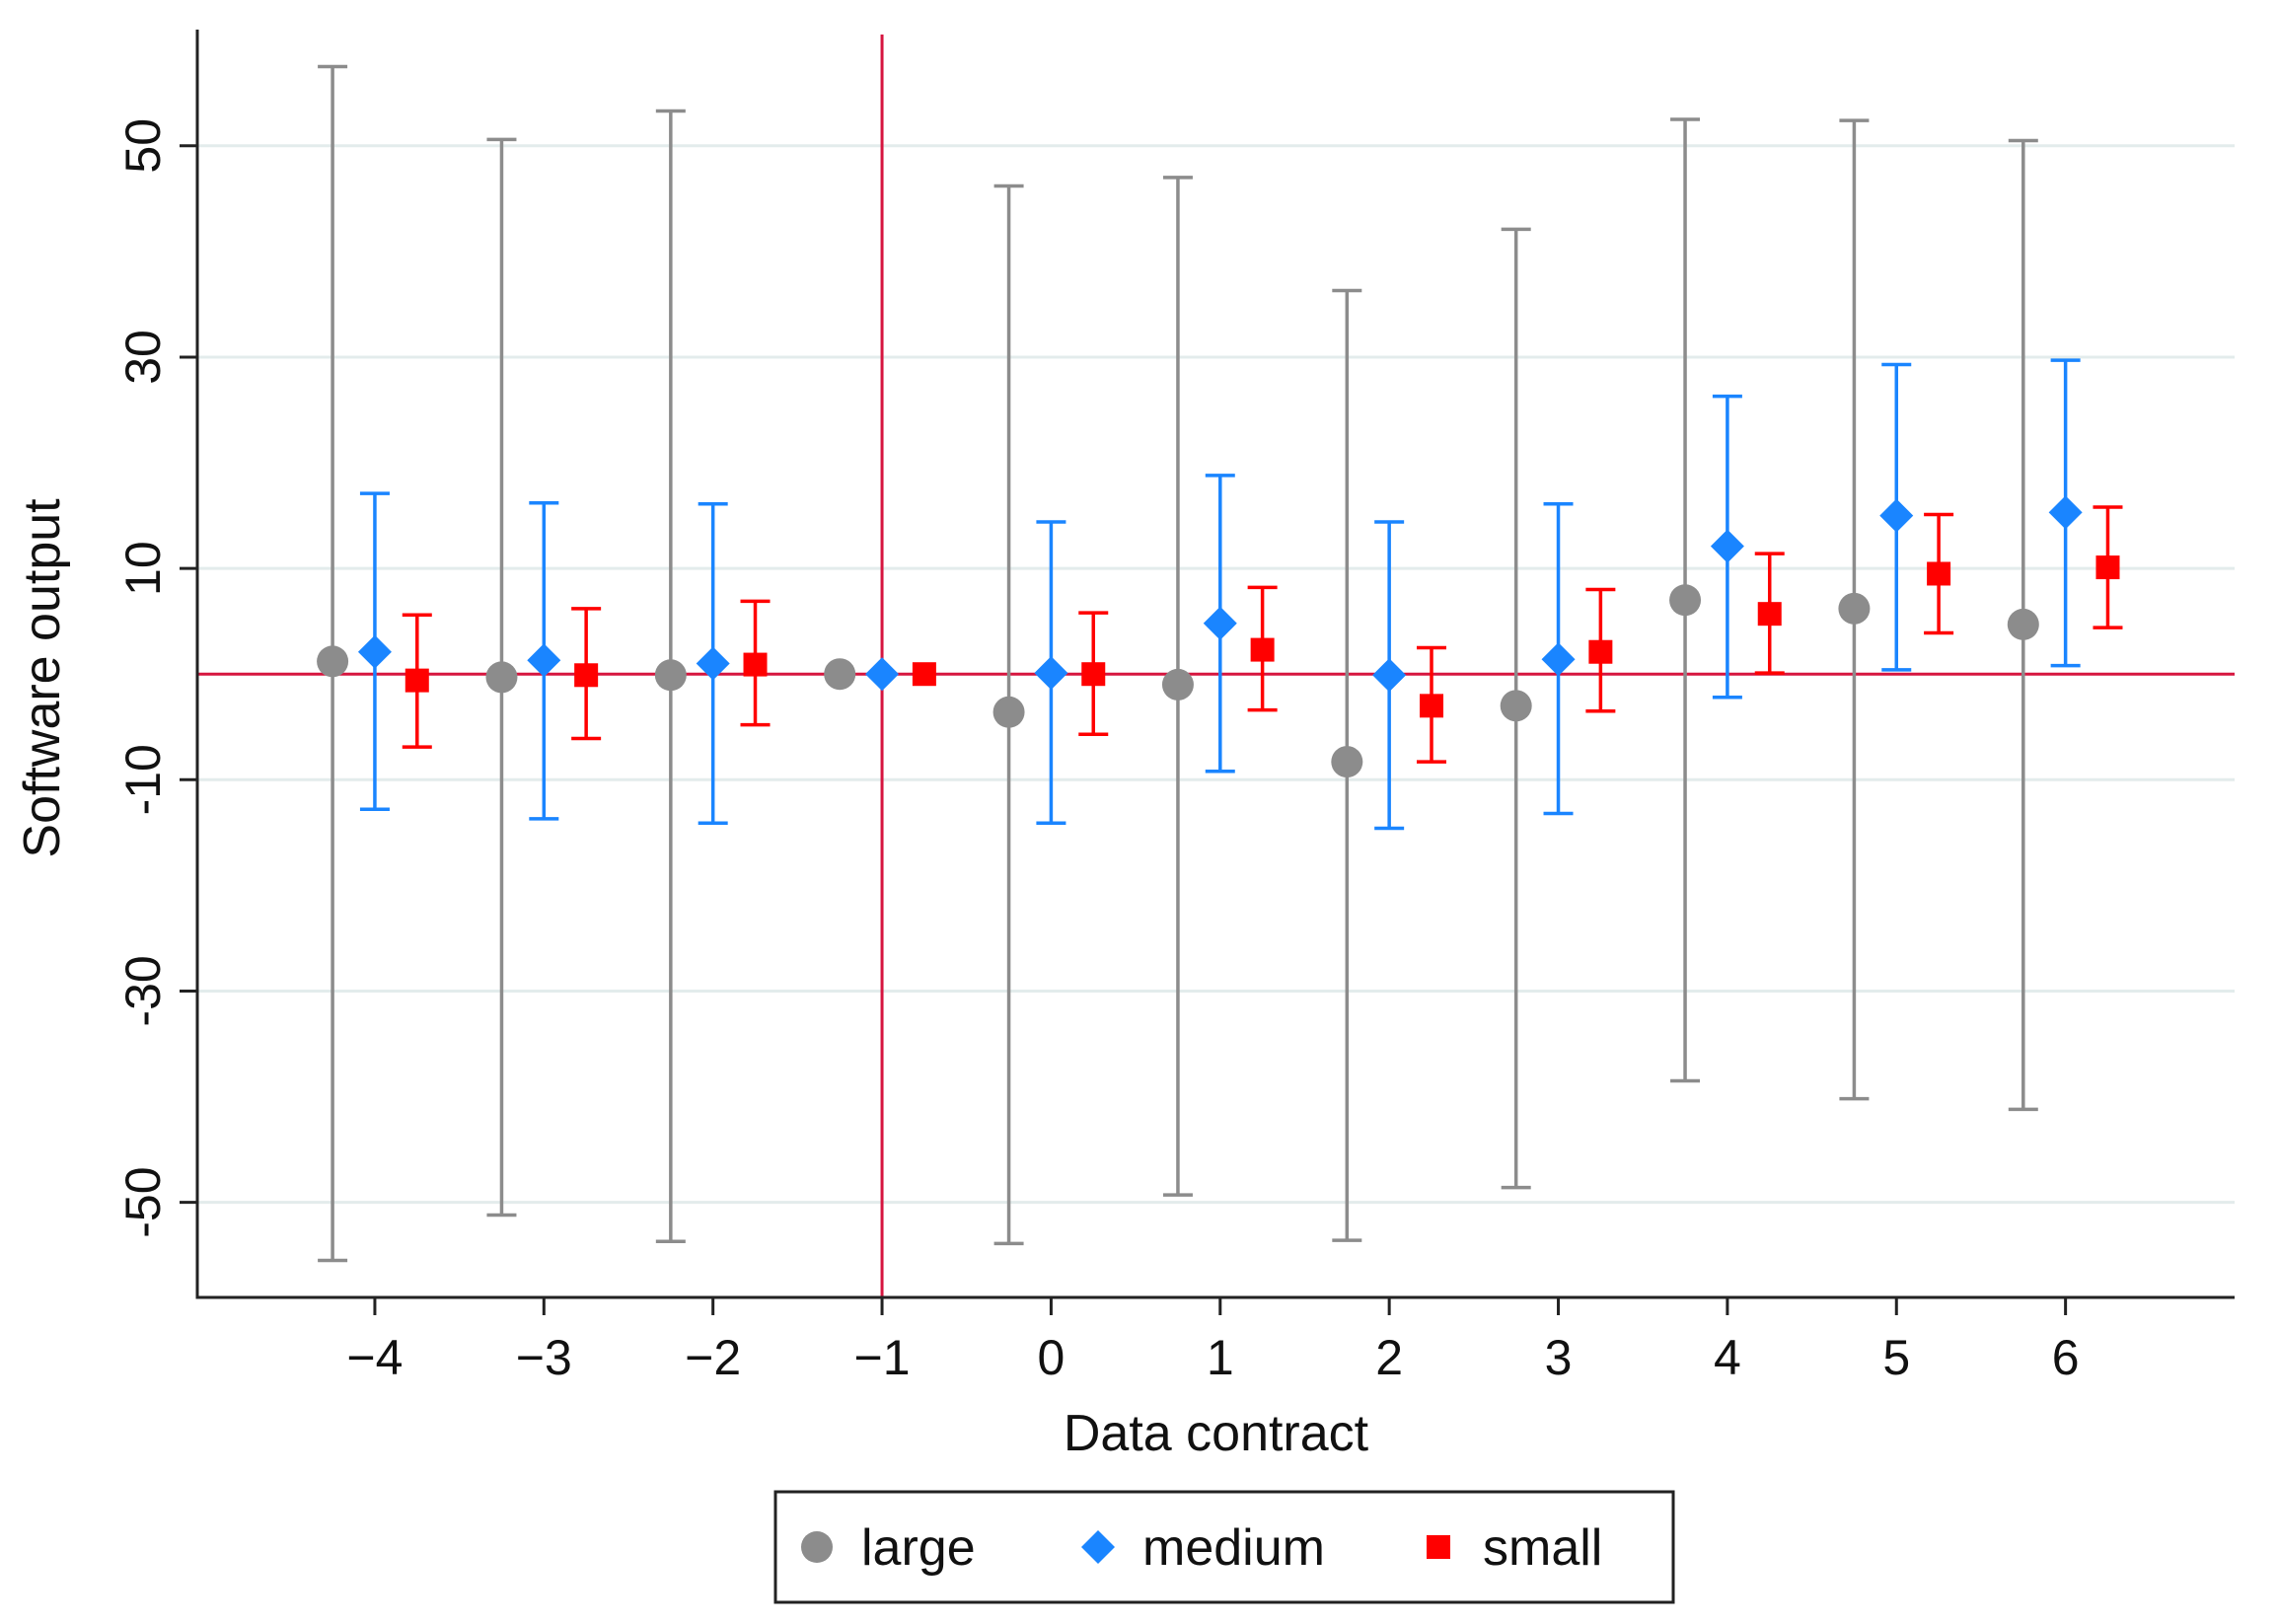 This screenshot has height=1624, width=2278. What do you see at coordinates (143, 780) in the screenshot?
I see `y-tick-label: -10` at bounding box center [143, 780].